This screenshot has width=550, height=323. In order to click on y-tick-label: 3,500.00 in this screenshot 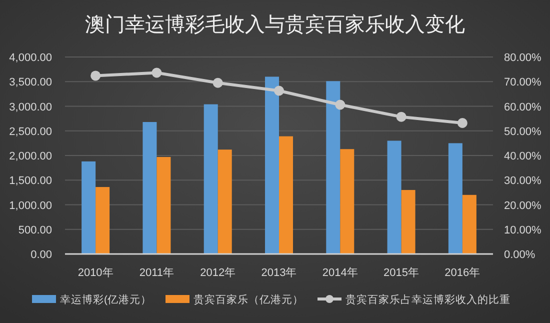, I will do `click(30, 82)`.